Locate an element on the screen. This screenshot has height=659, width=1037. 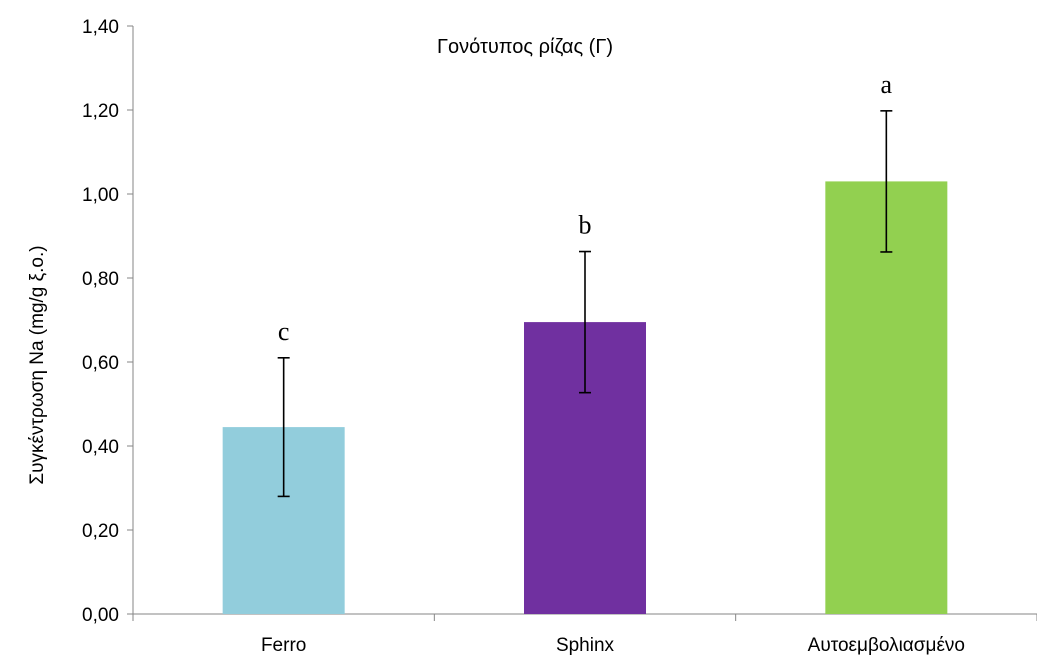
y-tick-label: 0,20 is located at coordinates (100, 531).